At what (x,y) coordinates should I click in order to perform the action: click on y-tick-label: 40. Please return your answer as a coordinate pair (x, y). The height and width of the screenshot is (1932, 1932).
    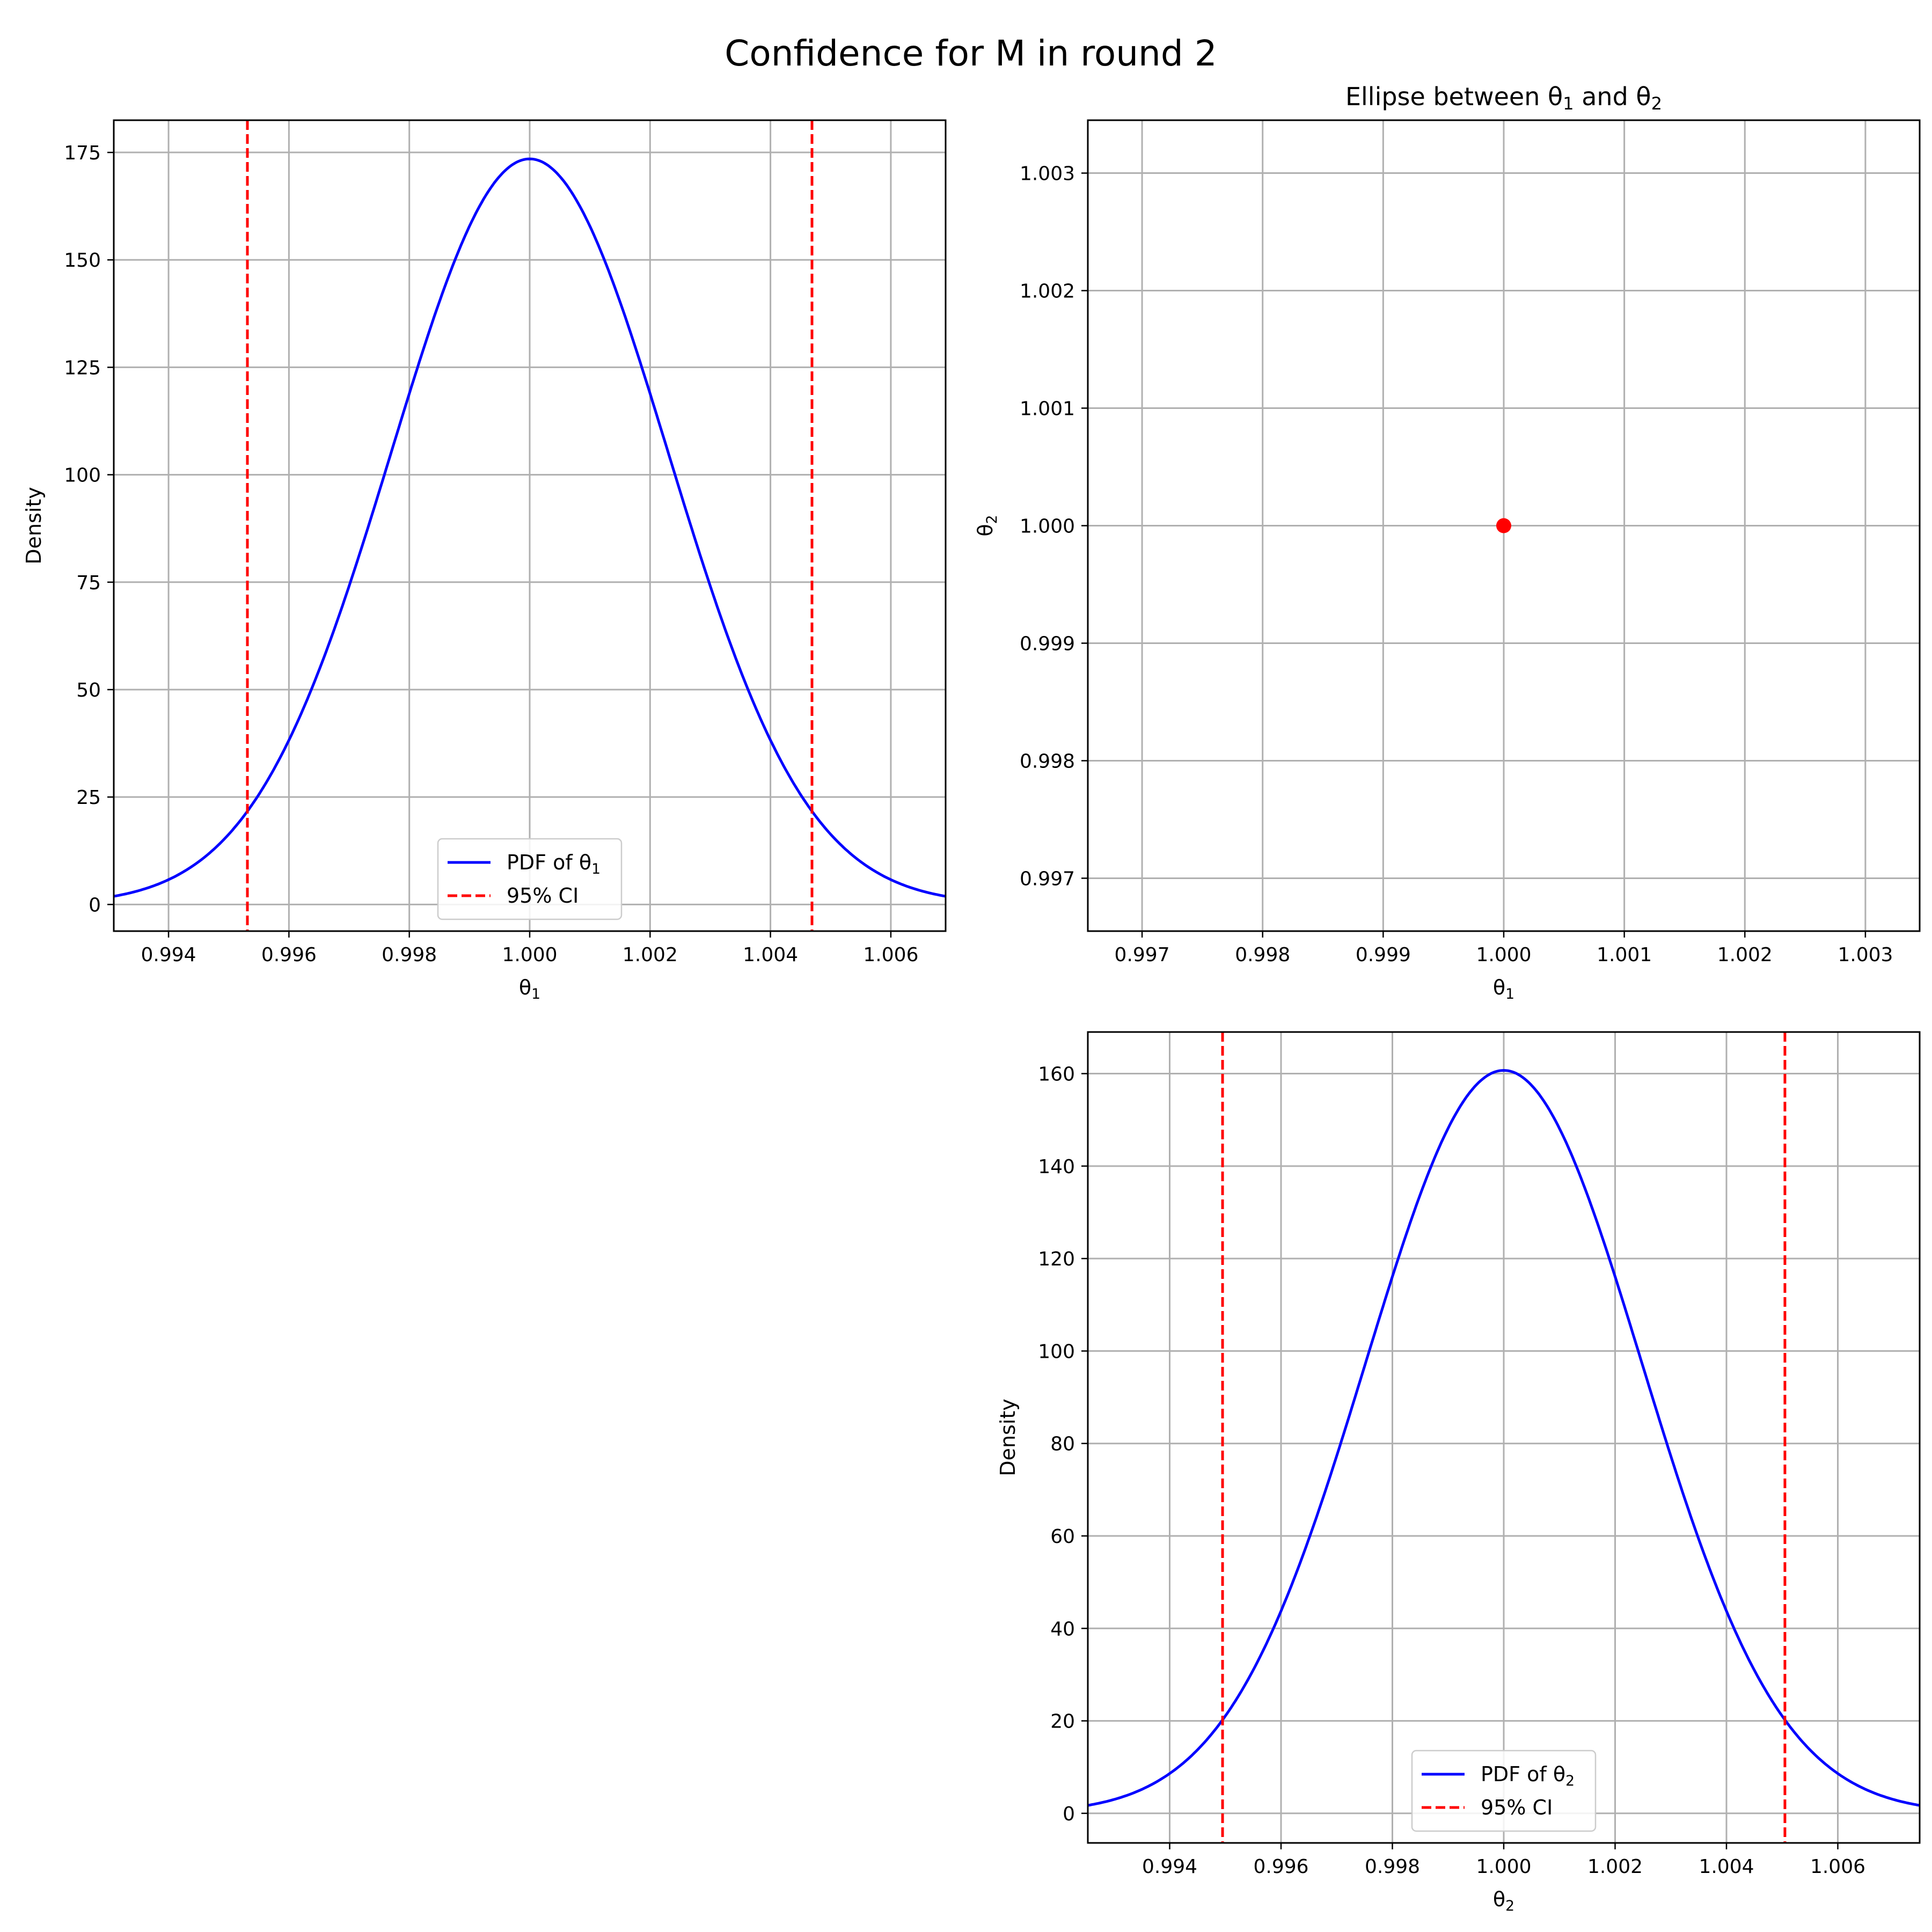
    Looking at the image, I should click on (1062, 1629).